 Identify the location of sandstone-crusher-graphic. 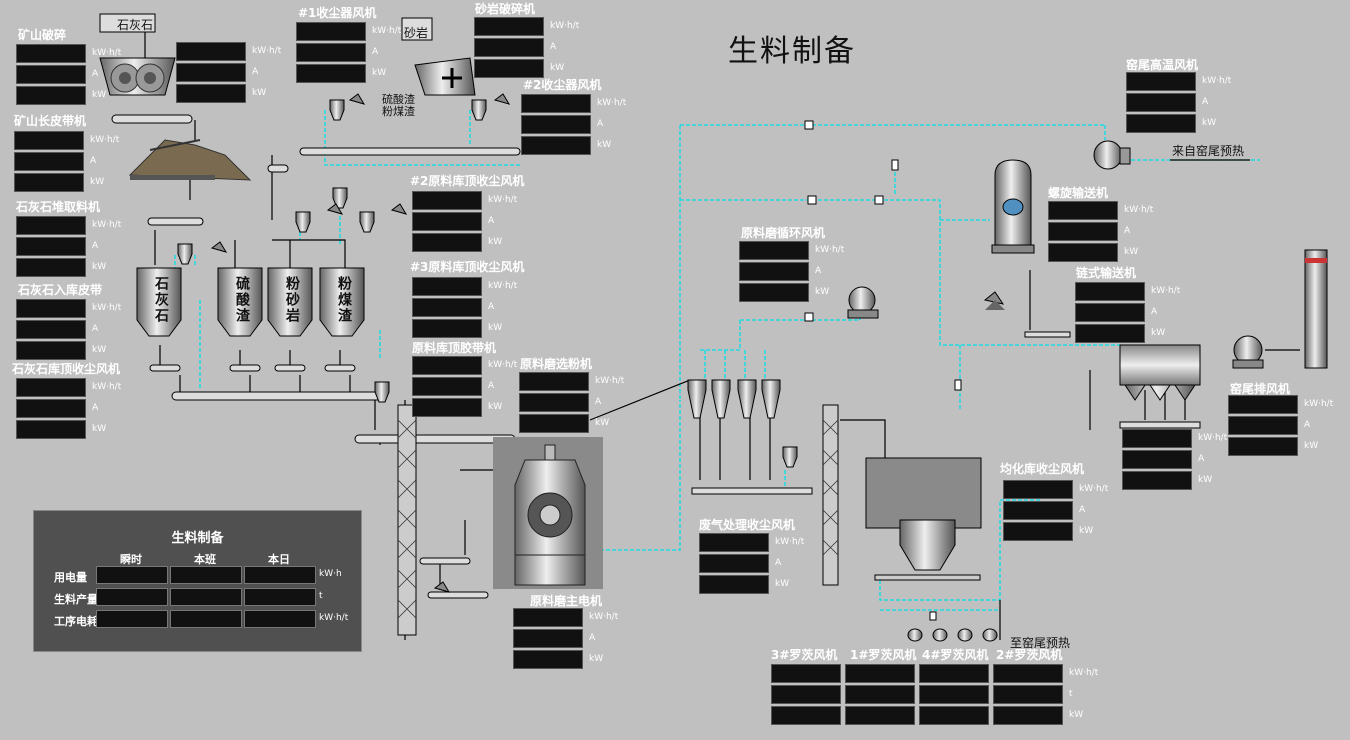
(438, 56).